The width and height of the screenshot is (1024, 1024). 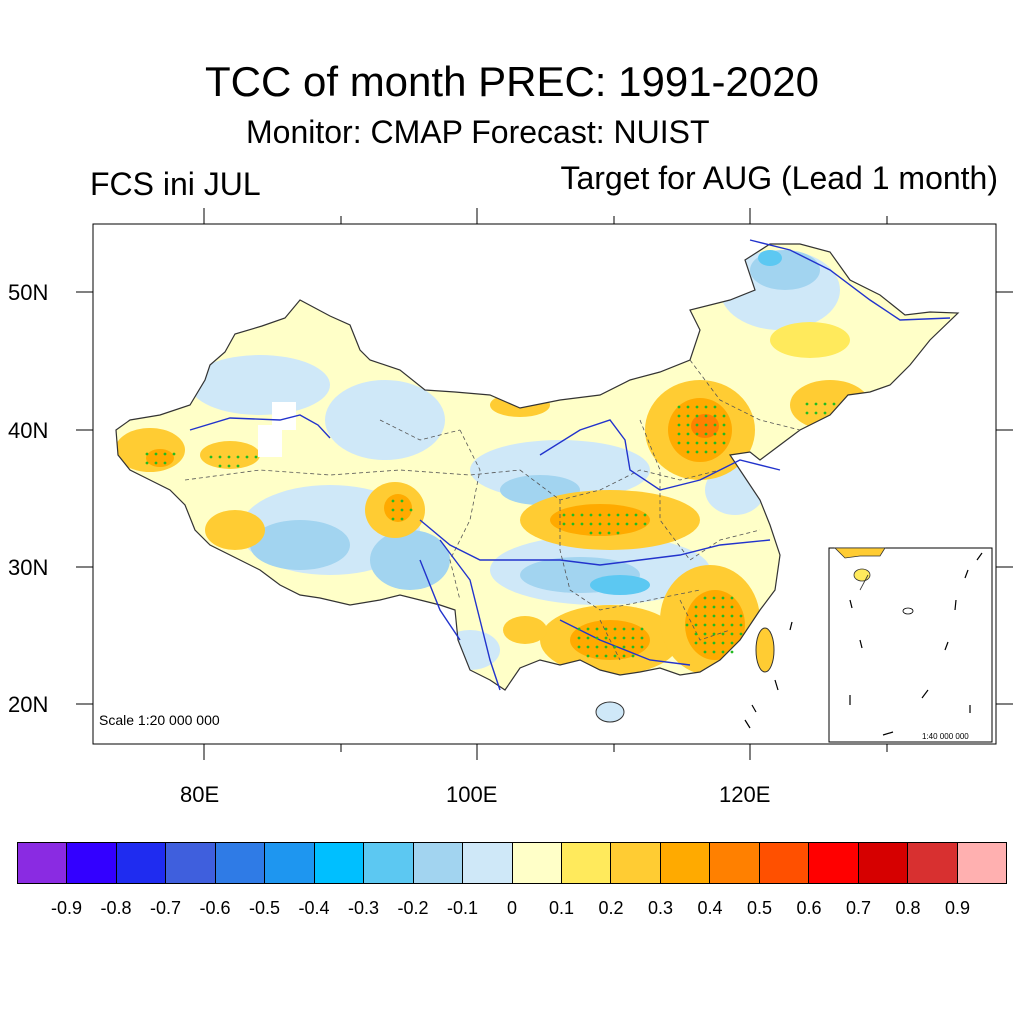 I want to click on inset-scale-label: 1:40 000 000, so click(x=945, y=736).